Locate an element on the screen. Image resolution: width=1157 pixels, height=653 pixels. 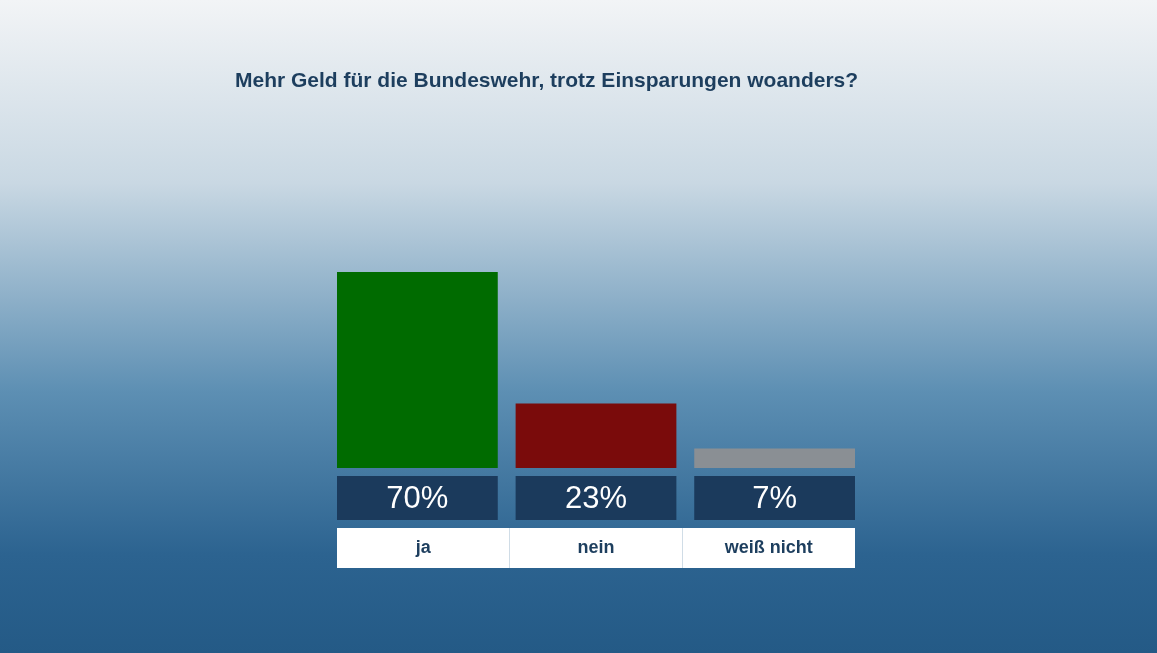
x-tick-label: weiß nicht is located at coordinates (768, 547).